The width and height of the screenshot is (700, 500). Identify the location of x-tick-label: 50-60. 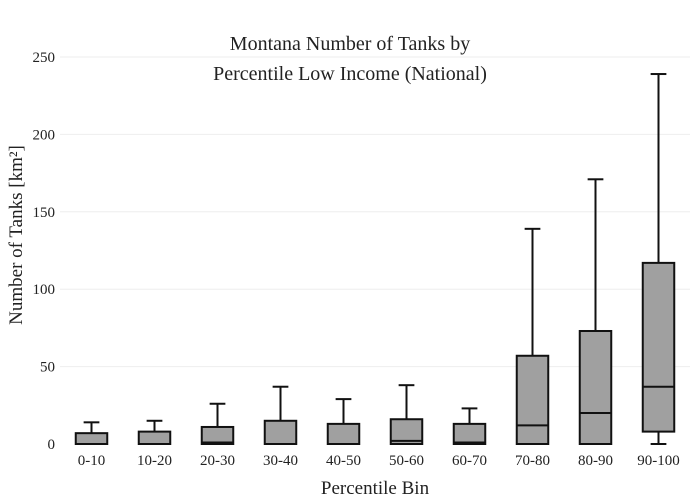
(406, 461).